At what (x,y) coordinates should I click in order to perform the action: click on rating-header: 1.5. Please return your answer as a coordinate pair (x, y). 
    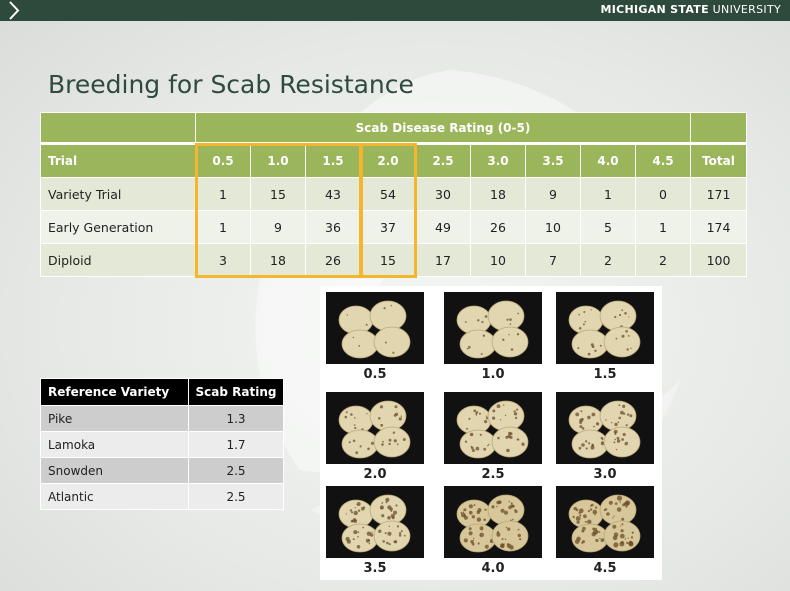
    Looking at the image, I should click on (333, 160).